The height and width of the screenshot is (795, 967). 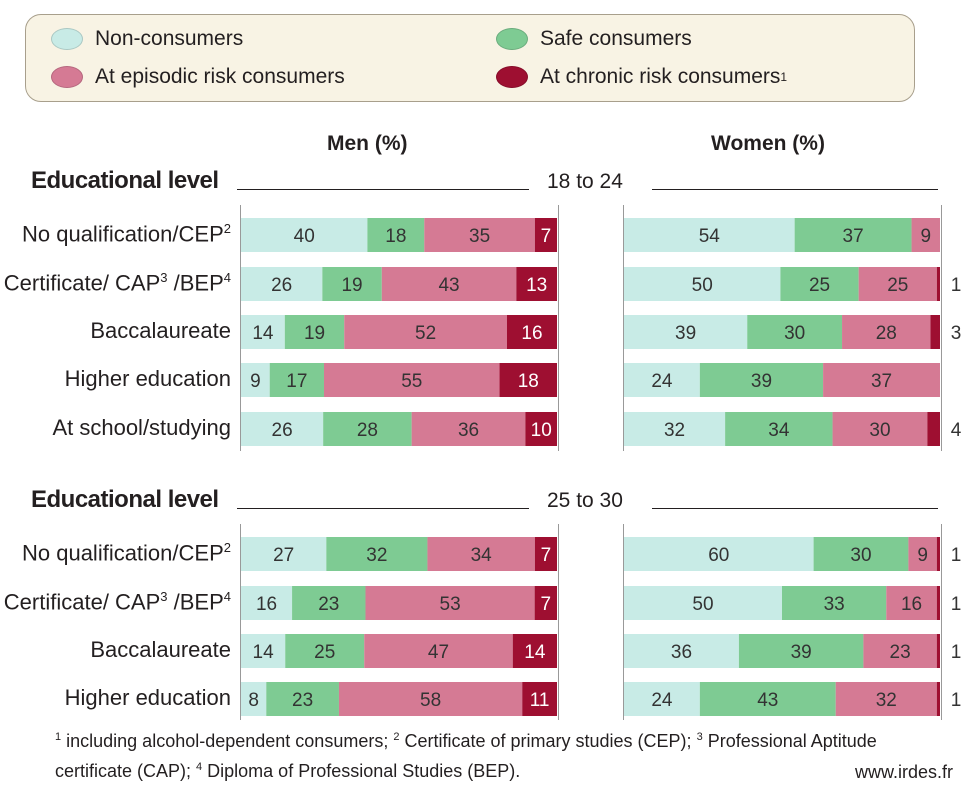 I want to click on women-g1-r2-bar-chronic-risk, so click(x=938, y=651).